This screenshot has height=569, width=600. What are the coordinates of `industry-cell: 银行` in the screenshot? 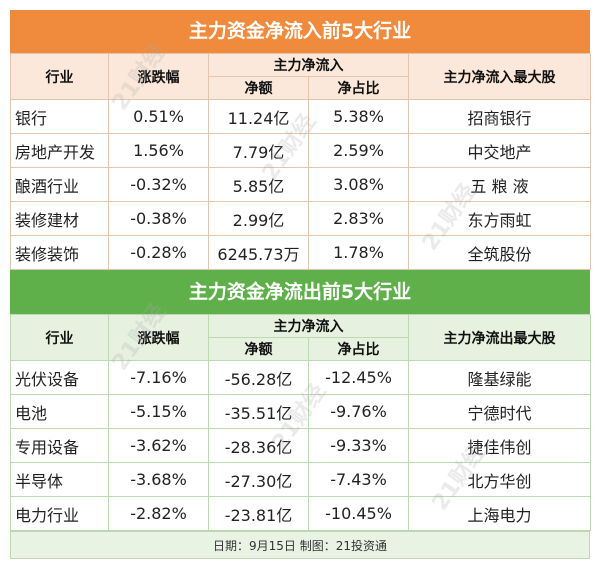 It's located at (59, 116).